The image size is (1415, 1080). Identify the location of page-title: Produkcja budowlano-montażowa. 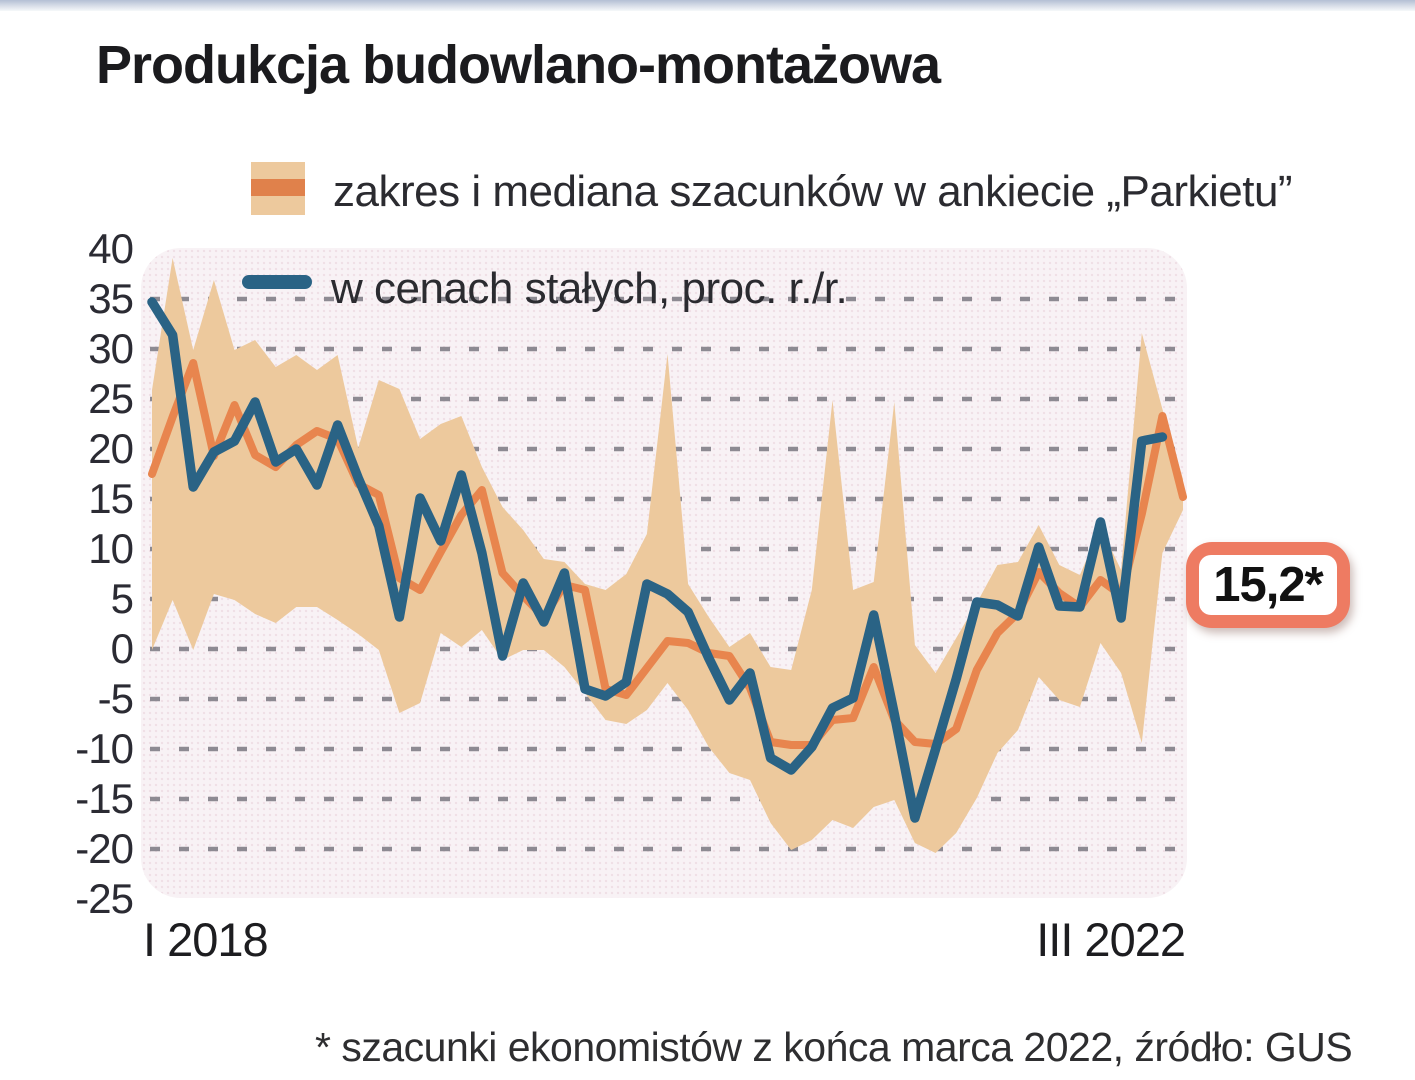
(518, 65).